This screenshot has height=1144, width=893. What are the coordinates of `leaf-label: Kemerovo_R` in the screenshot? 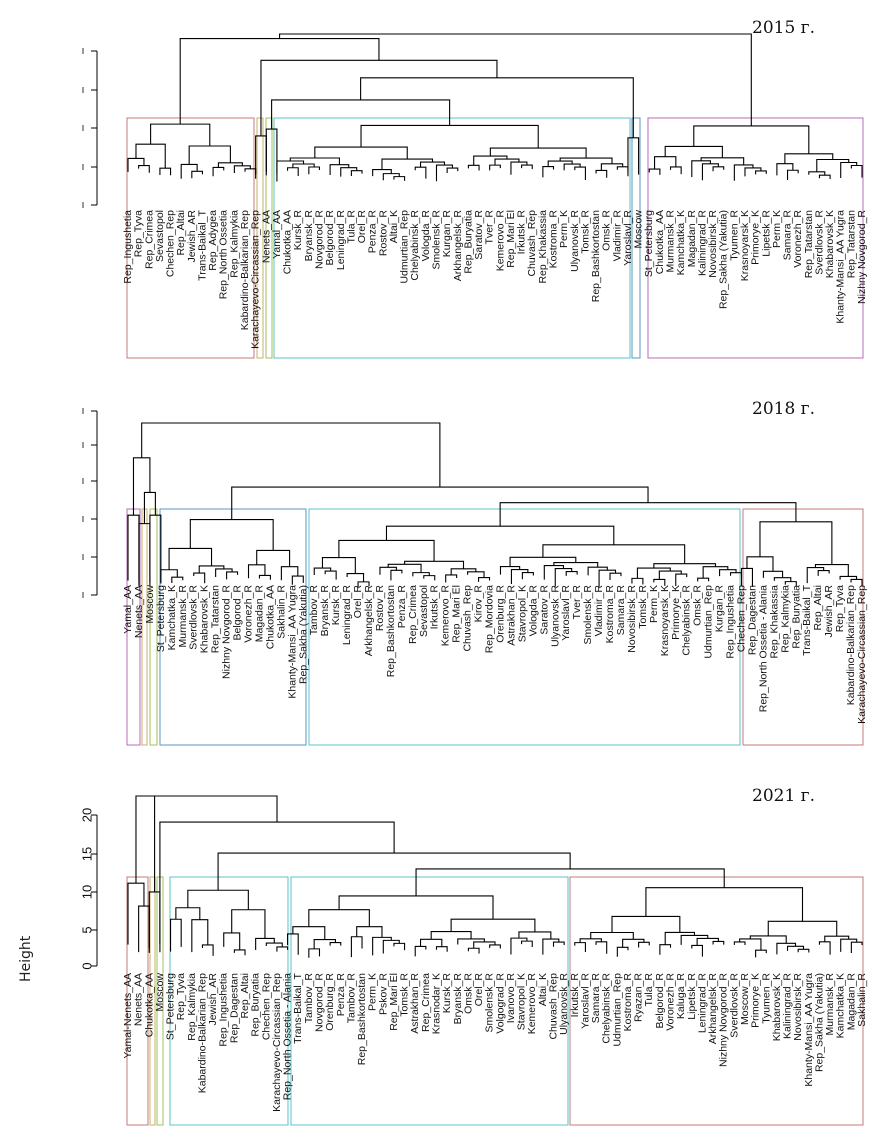 It's located at (446, 616).